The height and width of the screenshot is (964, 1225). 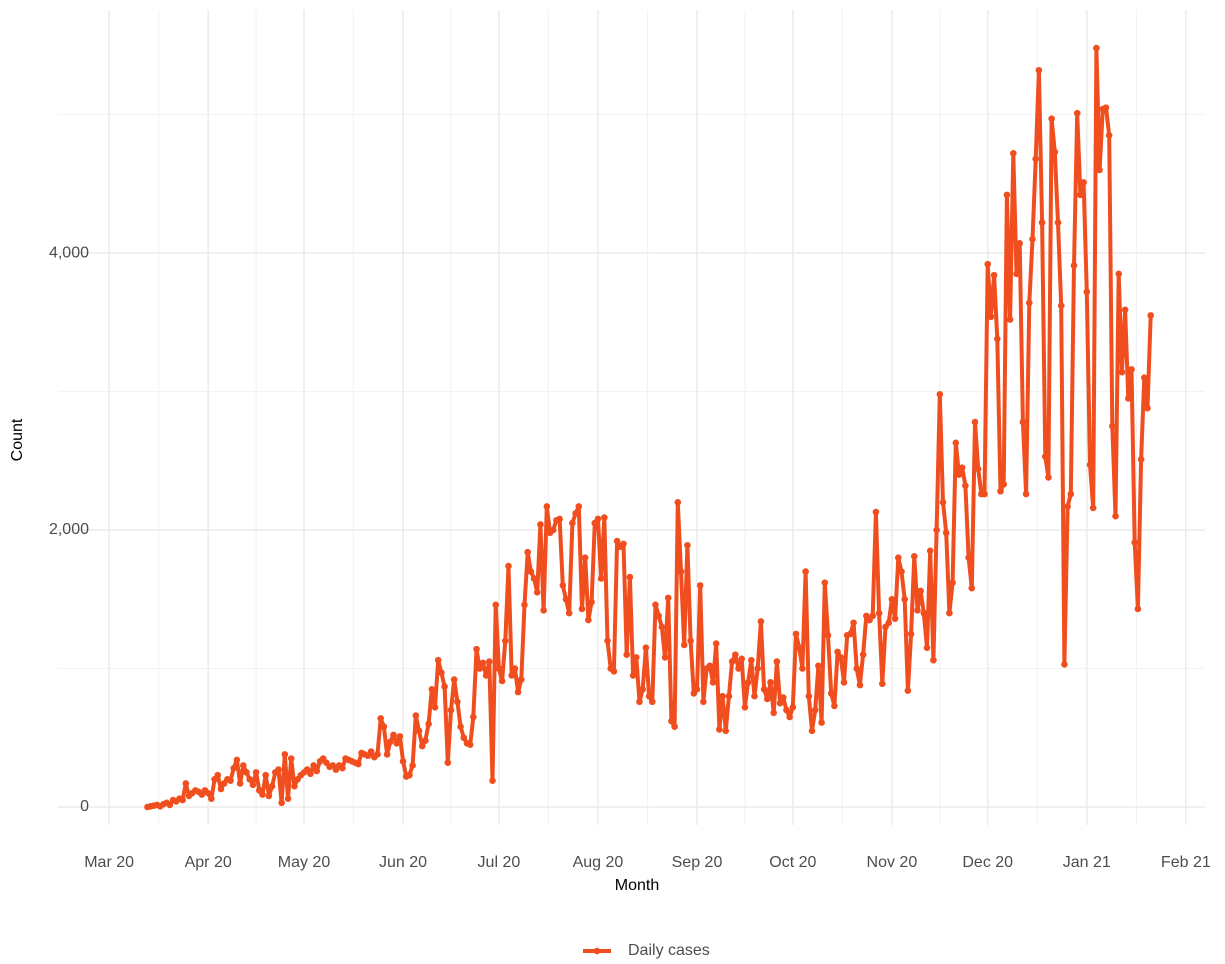 I want to click on y-tick-label: 2,000, so click(x=69, y=529).